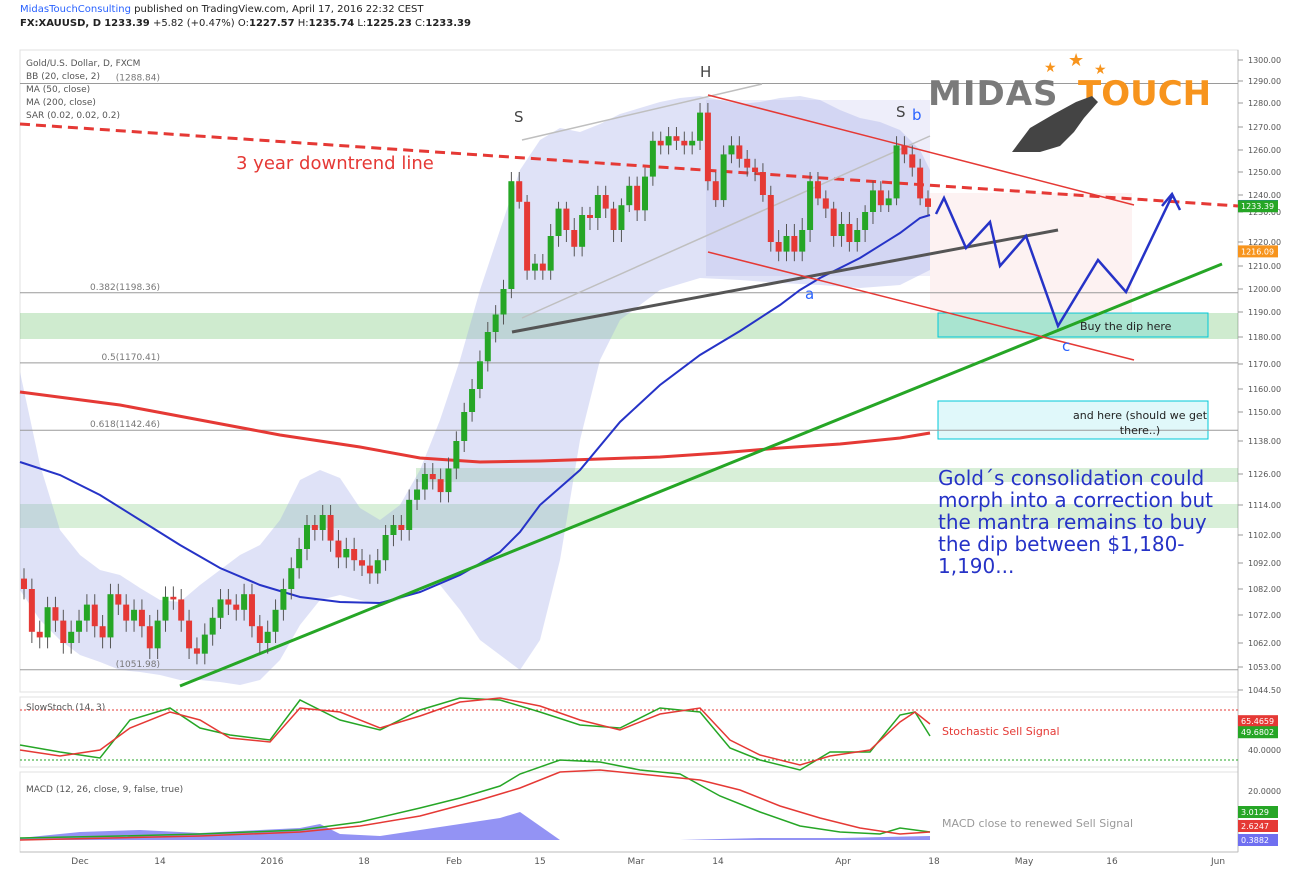  I want to click on macd-title: MACD (12, 26, close, 9, false, true), so click(105, 790).